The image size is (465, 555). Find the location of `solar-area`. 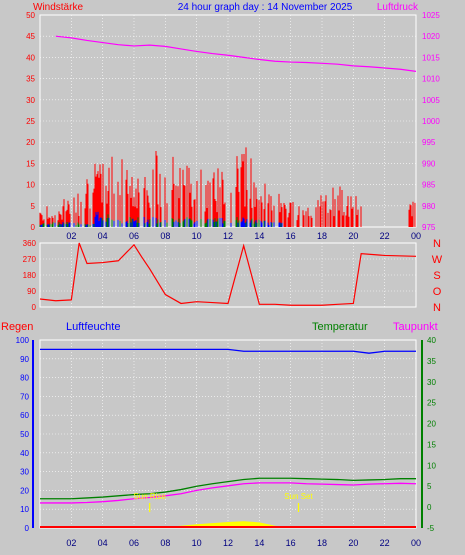

solar-area is located at coordinates (228, 524).